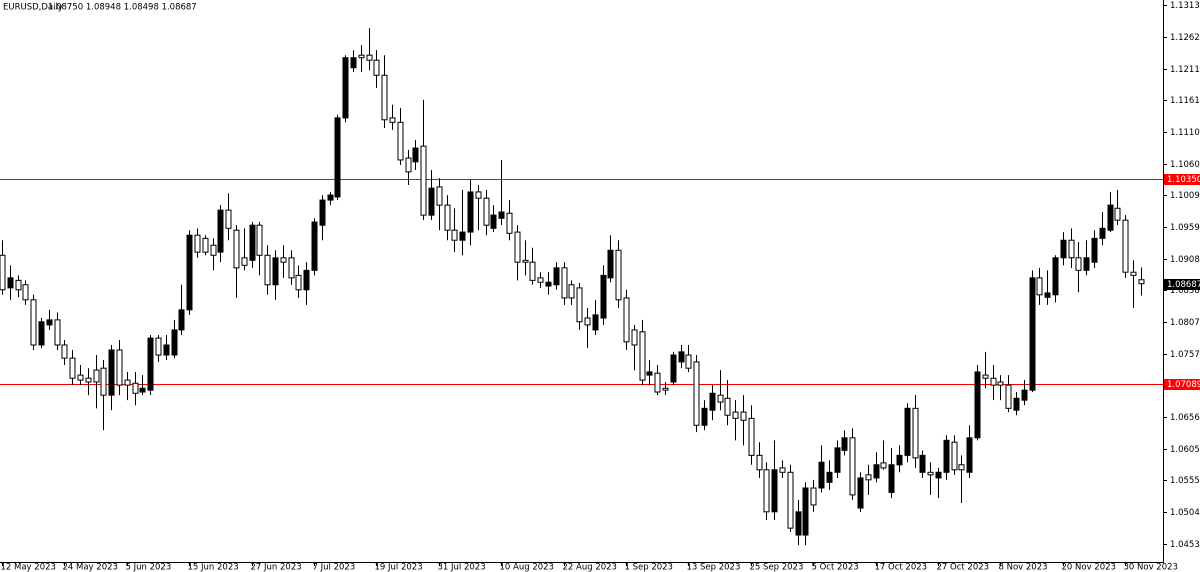  I want to click on chart-title: EURUSD,Daily, so click(33, 8).